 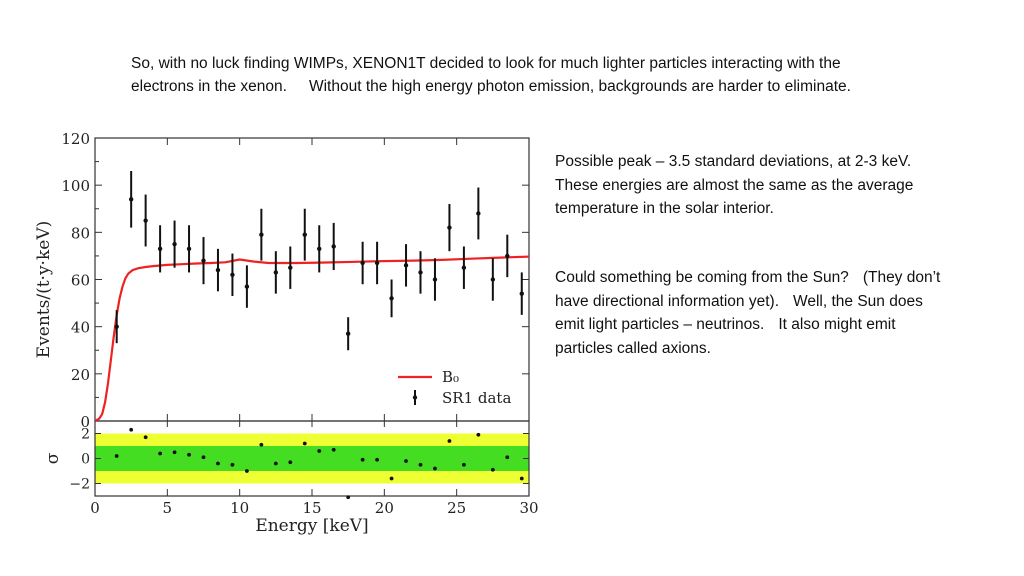 What do you see at coordinates (633, 348) in the screenshot?
I see `sun-note-line-4: particles called axions.` at bounding box center [633, 348].